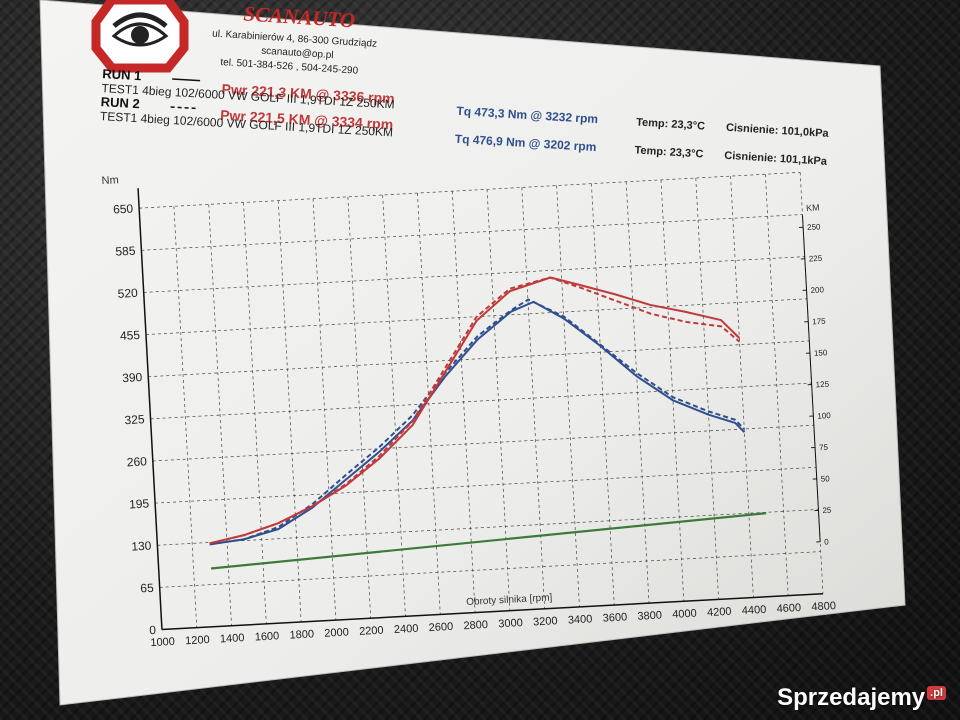 This screenshot has width=960, height=720. I want to click on y2-tick-label: 75, so click(824, 447).